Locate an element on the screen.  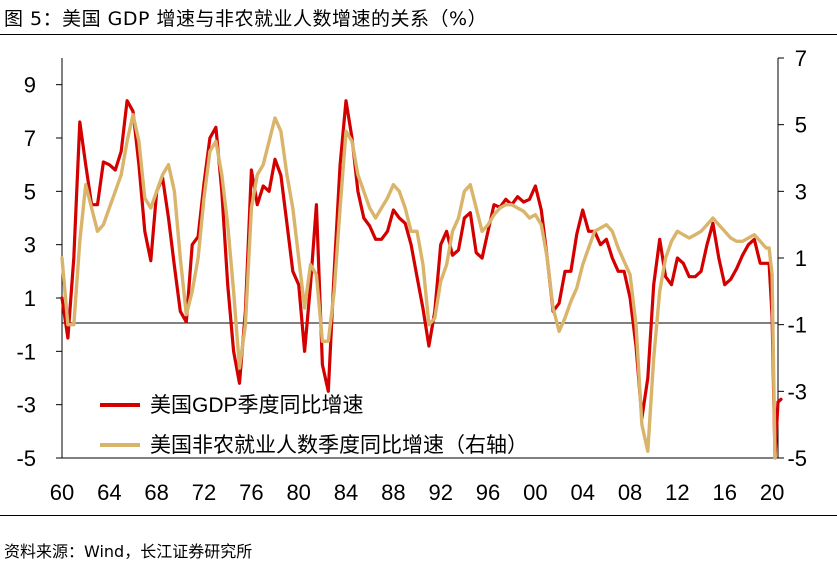
source-note: 资料来源：Wind，长江证券研究所 is located at coordinates (128, 551).